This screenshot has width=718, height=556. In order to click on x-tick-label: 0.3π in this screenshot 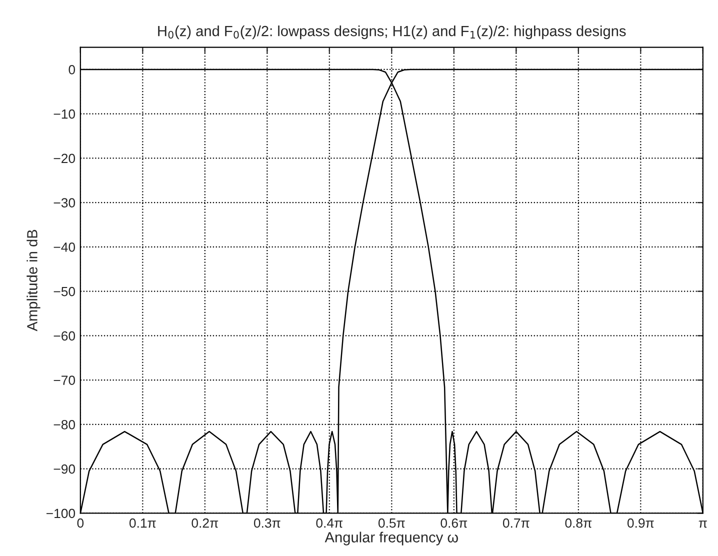, I will do `click(267, 523)`.